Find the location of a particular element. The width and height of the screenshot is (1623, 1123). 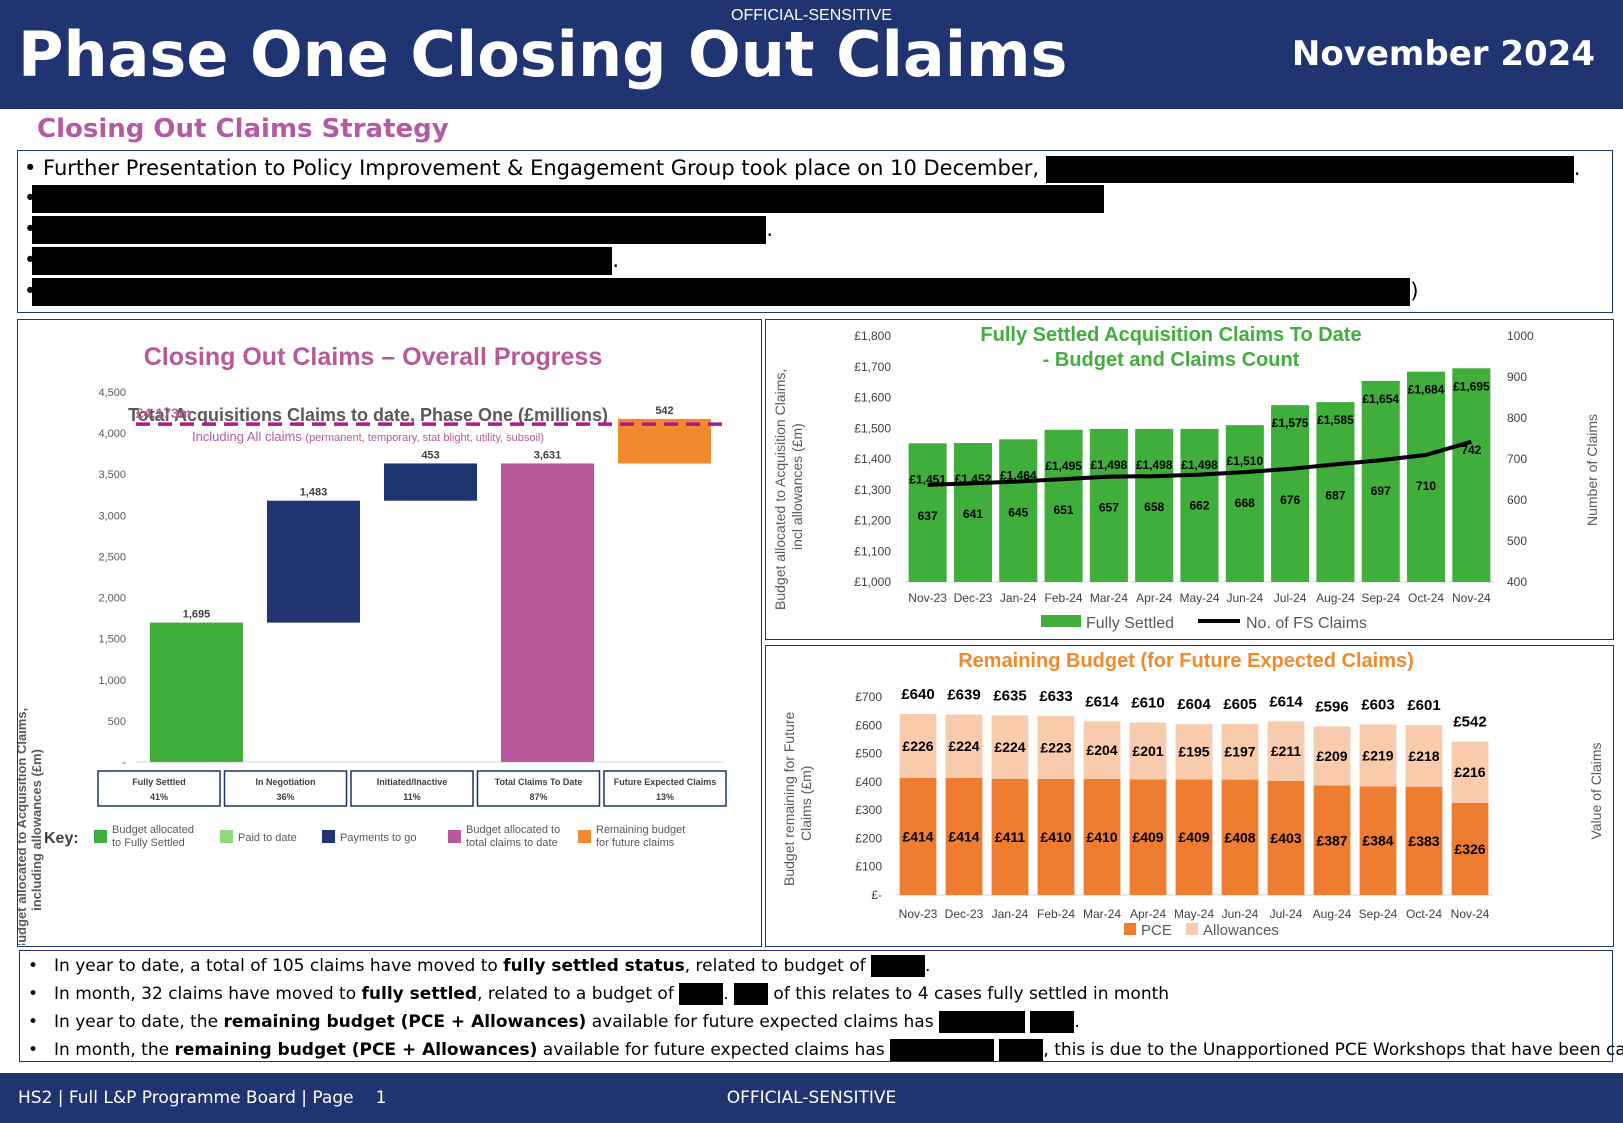

key-text: Remaining budget is located at coordinates (640, 830).